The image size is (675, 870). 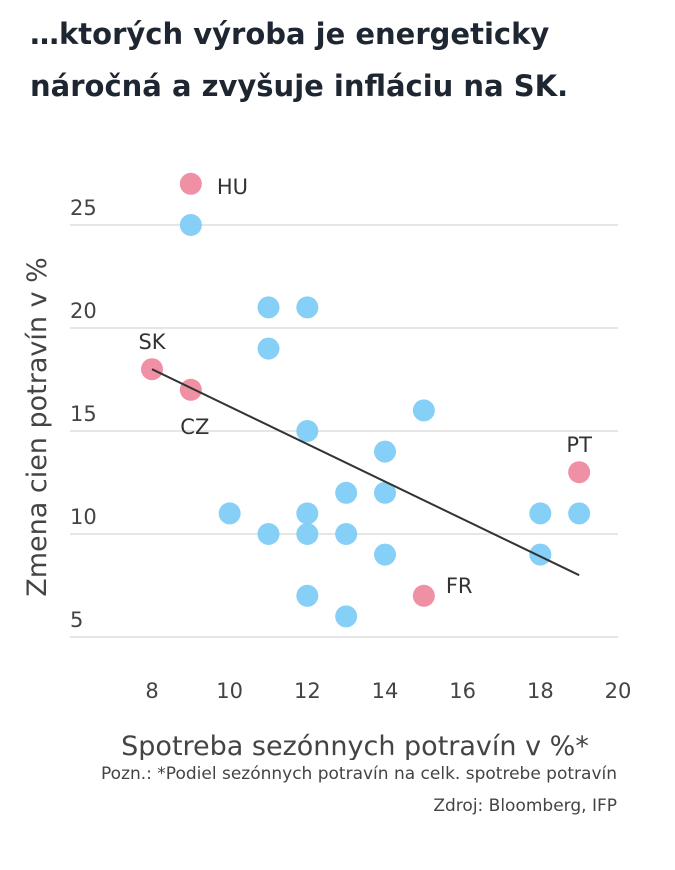 What do you see at coordinates (618, 691) in the screenshot?
I see `x-tick-label: 20` at bounding box center [618, 691].